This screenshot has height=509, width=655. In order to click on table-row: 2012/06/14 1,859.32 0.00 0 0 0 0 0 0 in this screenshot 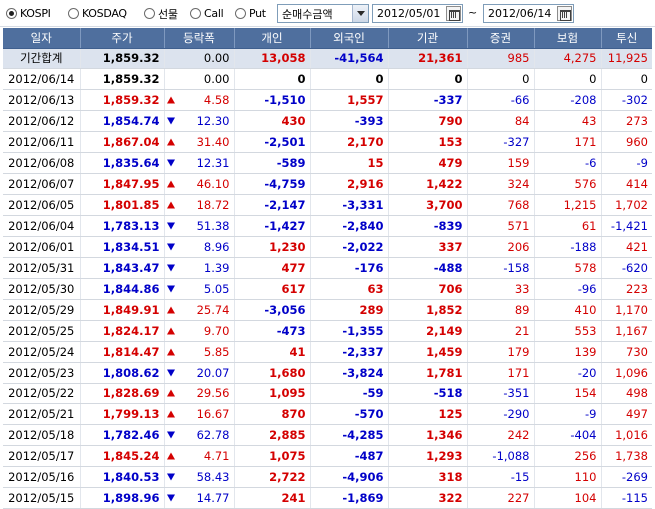, I will do `click(327, 79)`.